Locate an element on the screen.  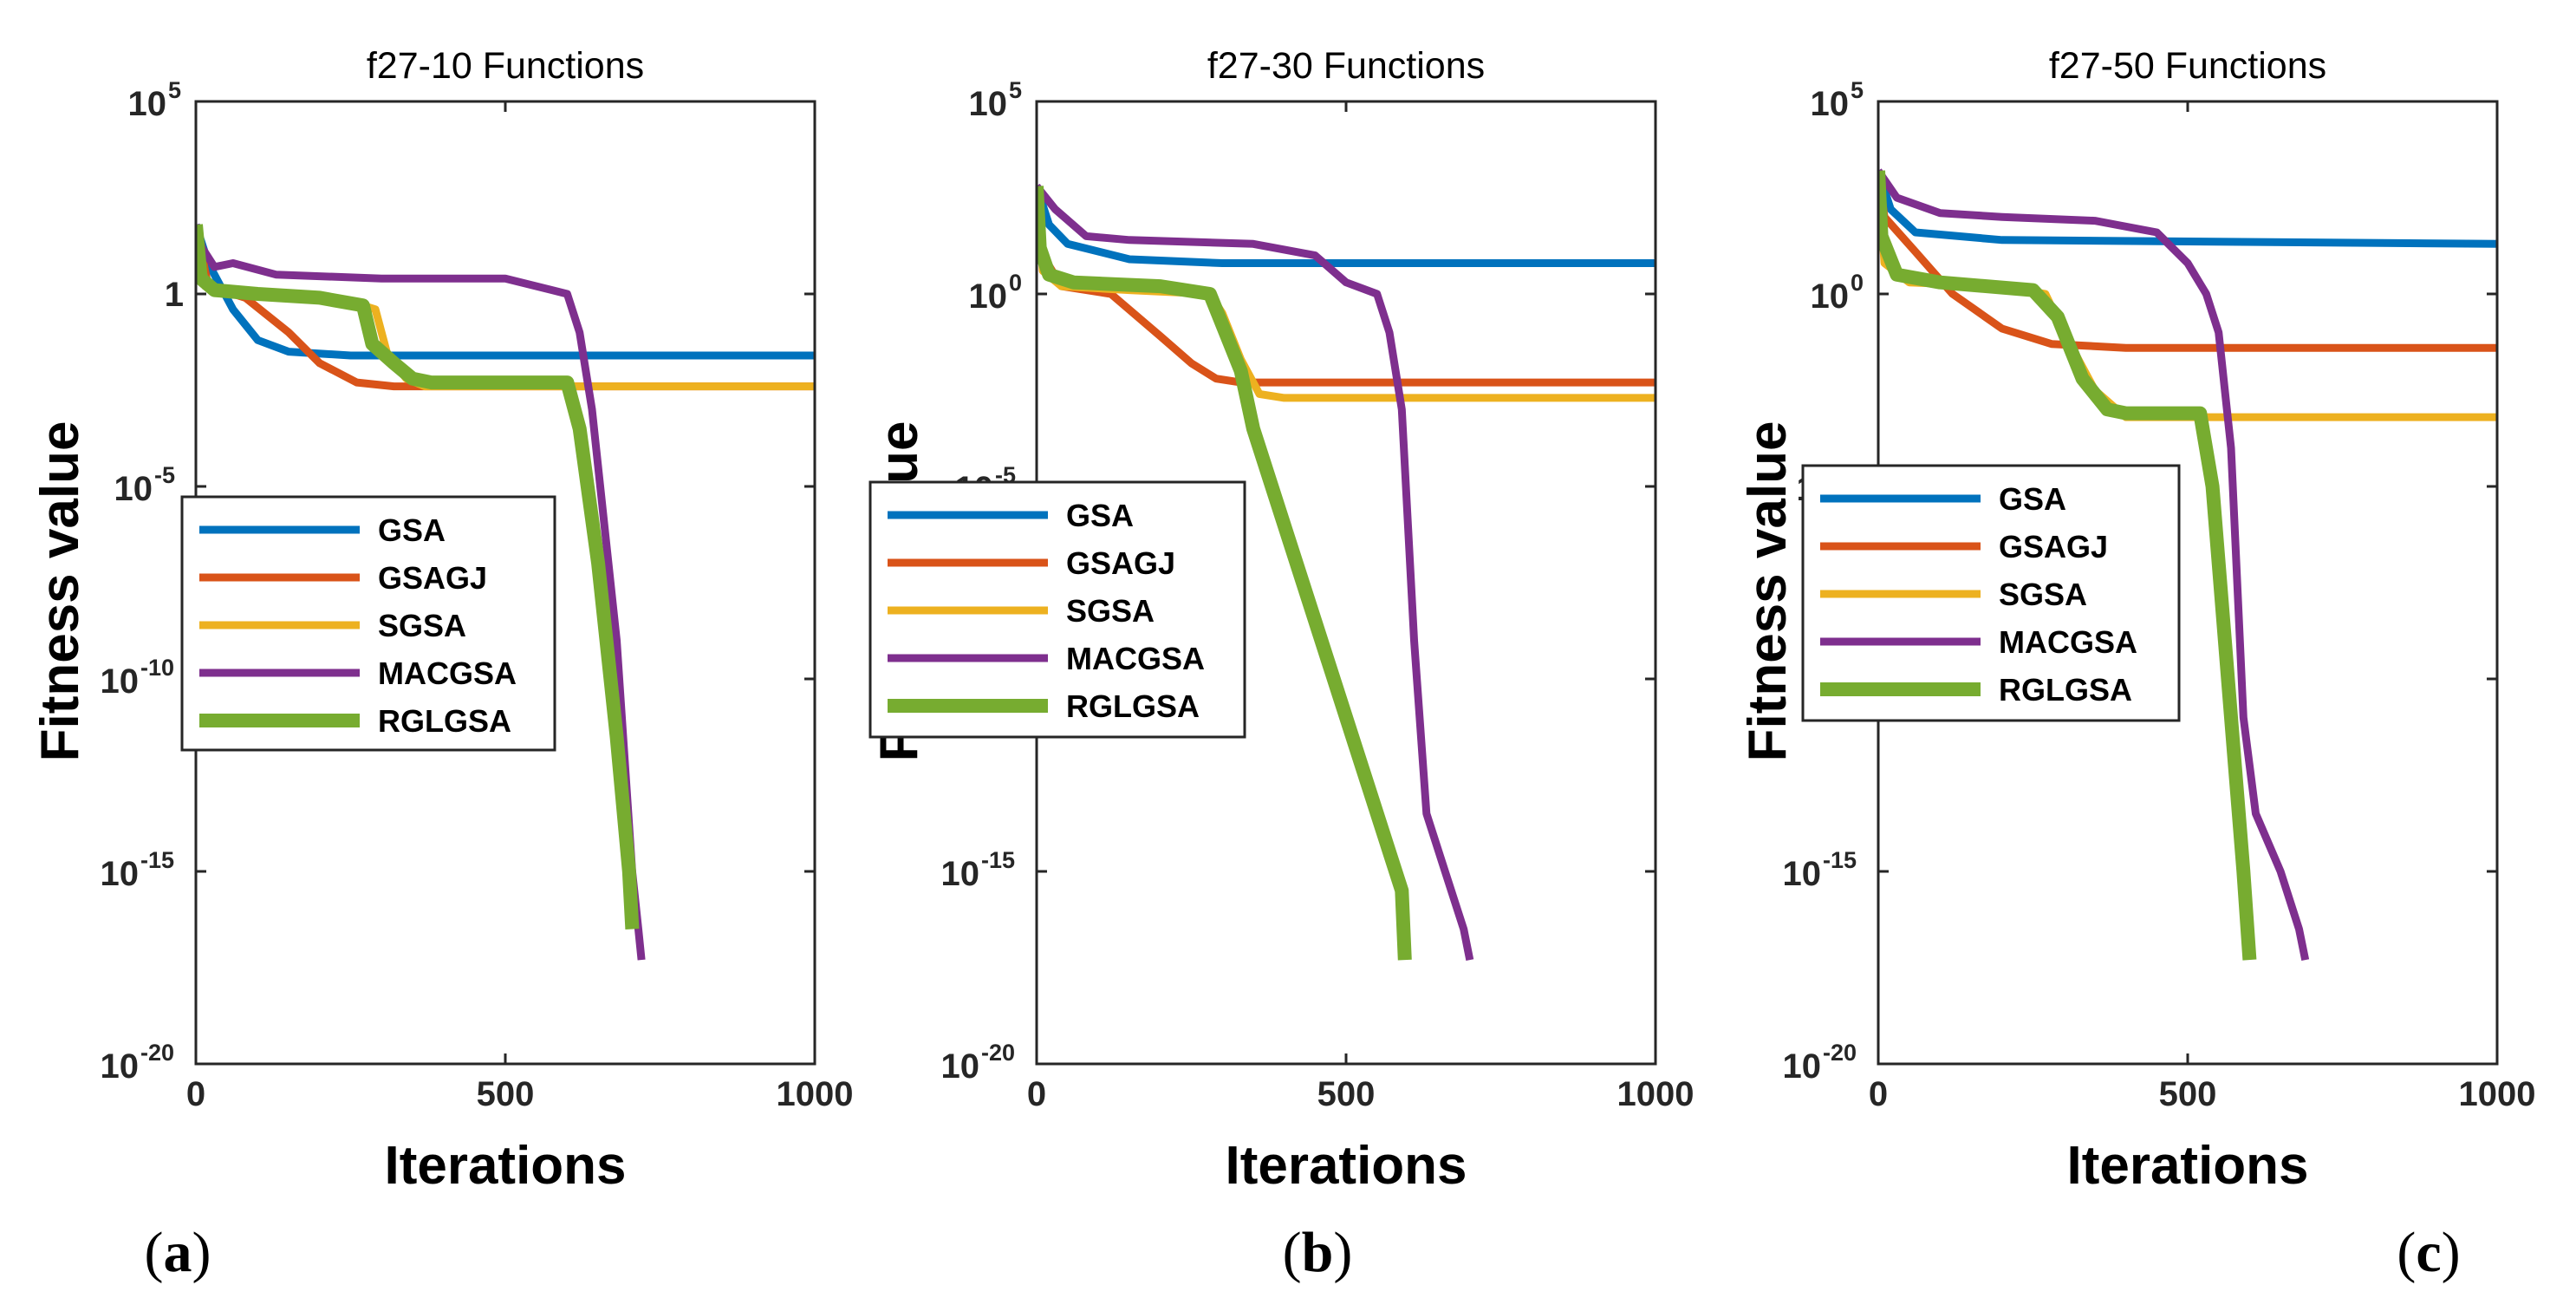
panel-label: (c) is located at coordinates (2428, 1253).